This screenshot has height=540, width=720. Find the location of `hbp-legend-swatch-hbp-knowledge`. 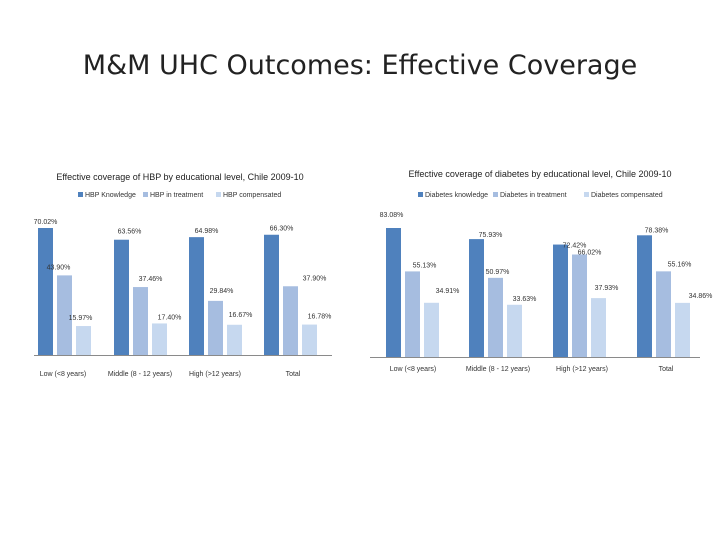

hbp-legend-swatch-hbp-knowledge is located at coordinates (80, 194).